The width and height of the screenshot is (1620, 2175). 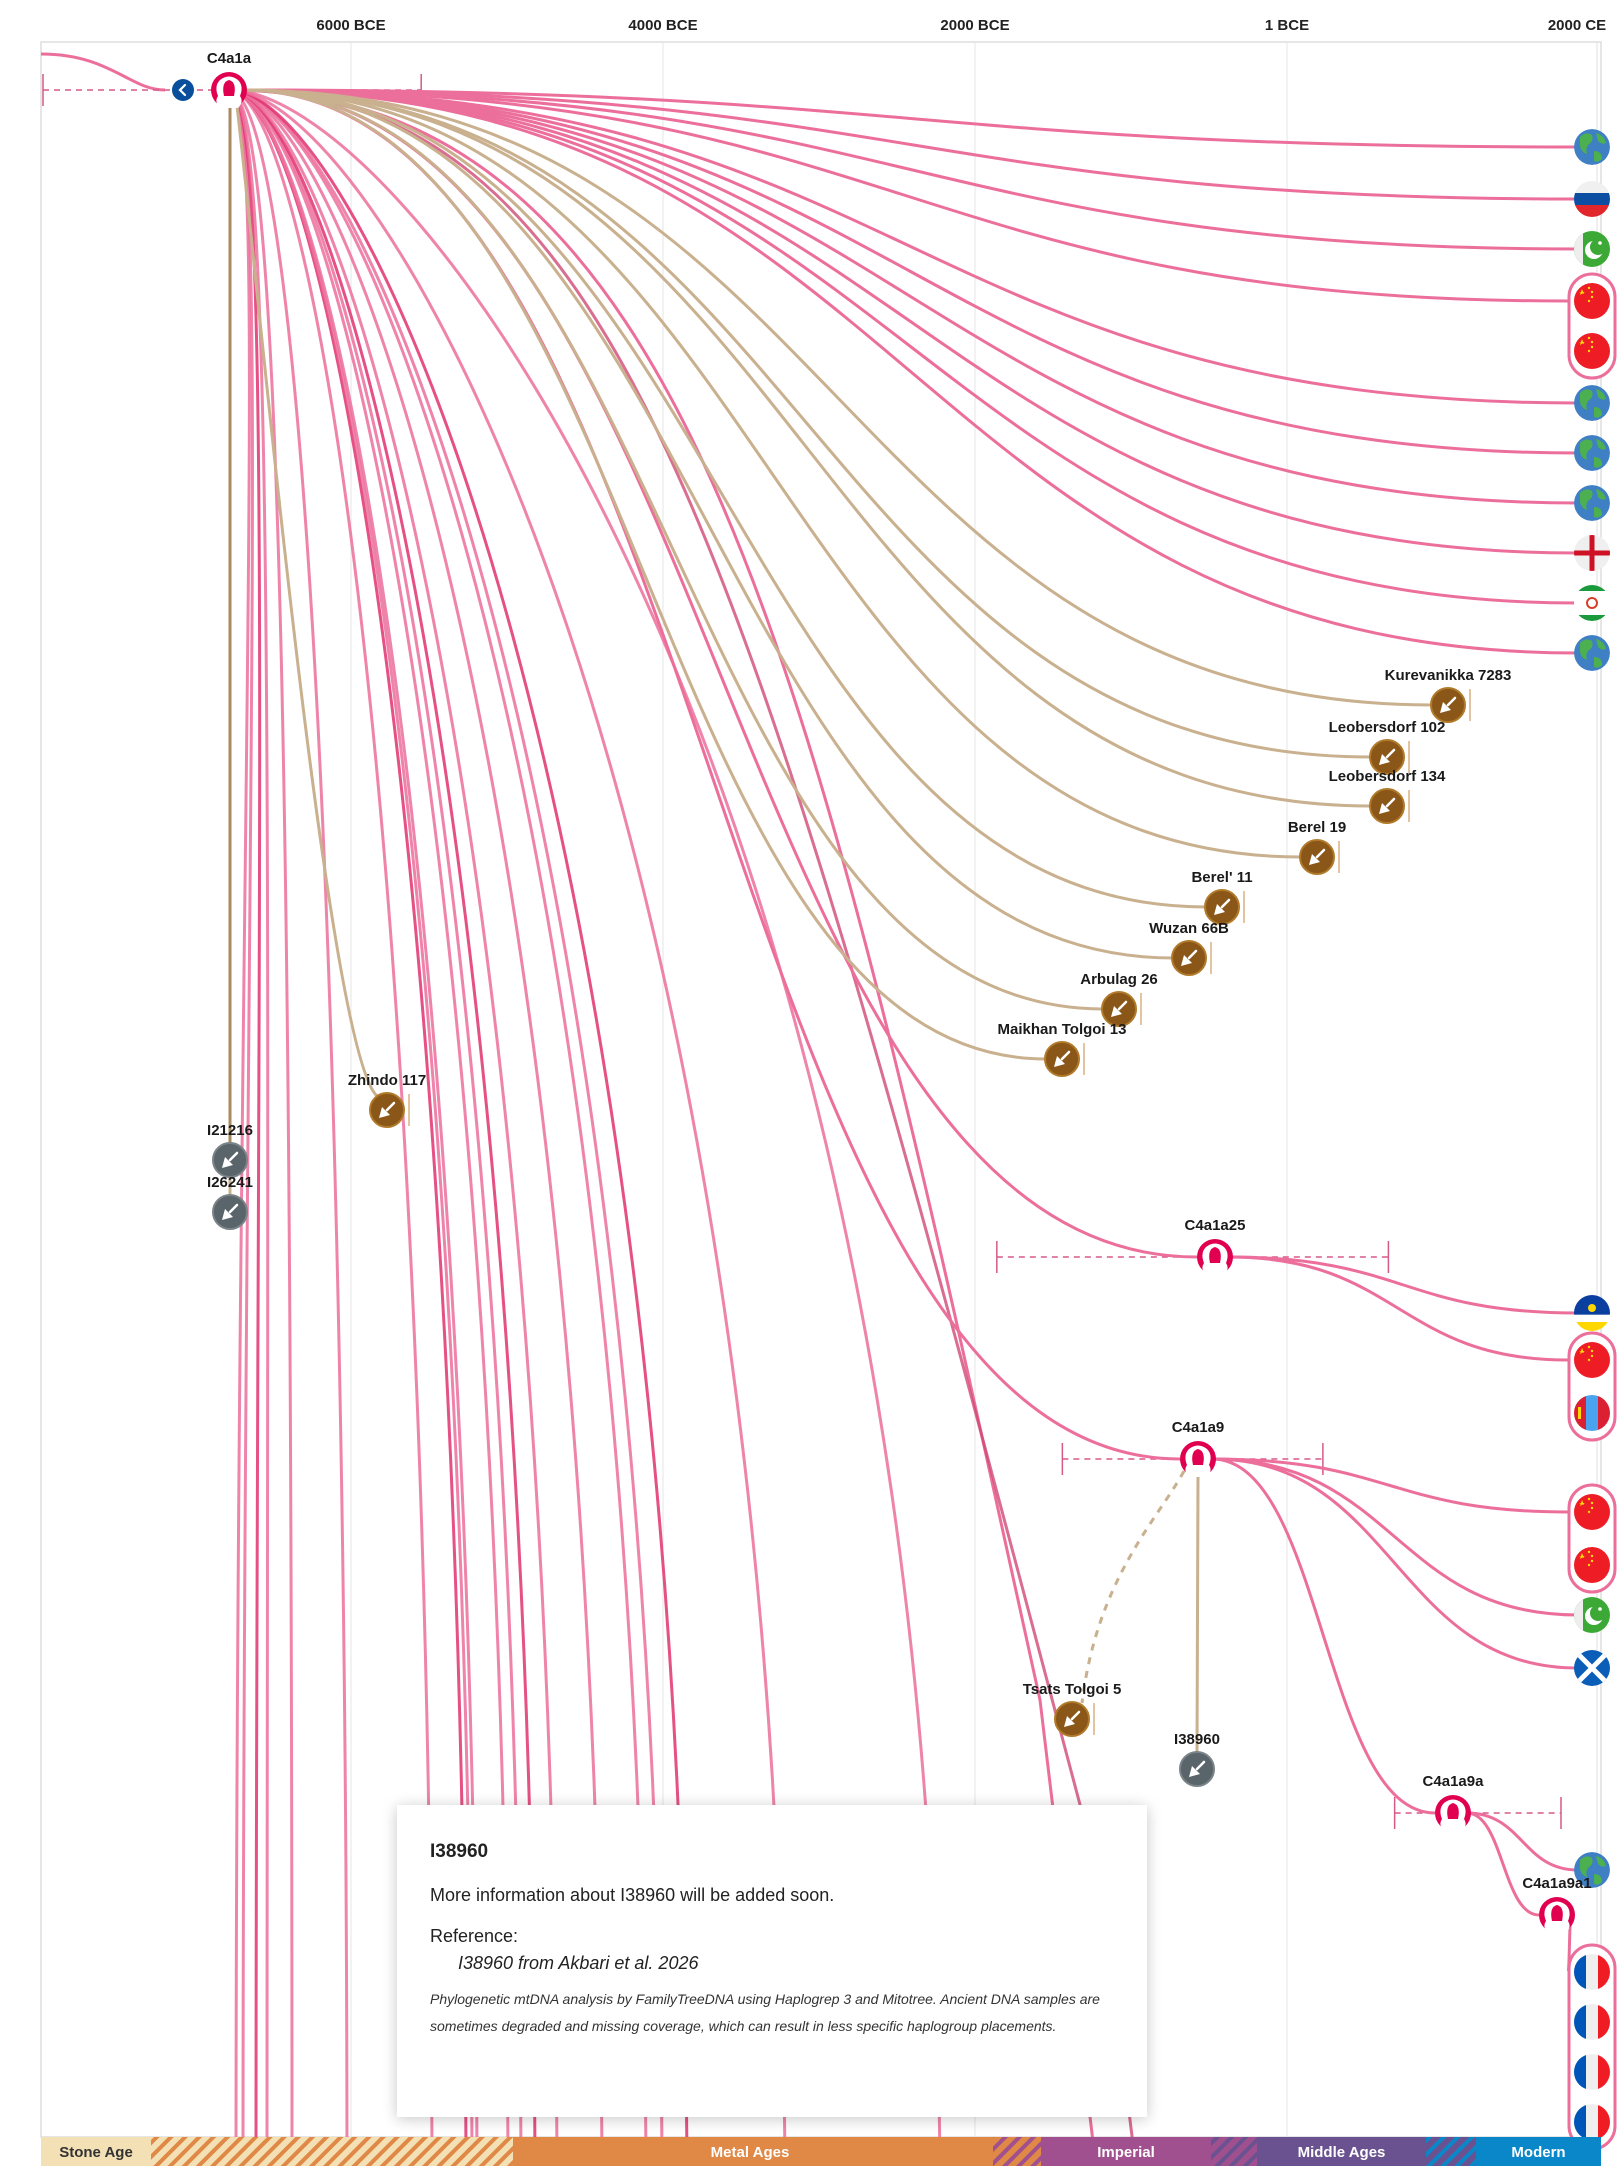 I want to click on haplogroup-label: C4a1a25, so click(x=1215, y=1225).